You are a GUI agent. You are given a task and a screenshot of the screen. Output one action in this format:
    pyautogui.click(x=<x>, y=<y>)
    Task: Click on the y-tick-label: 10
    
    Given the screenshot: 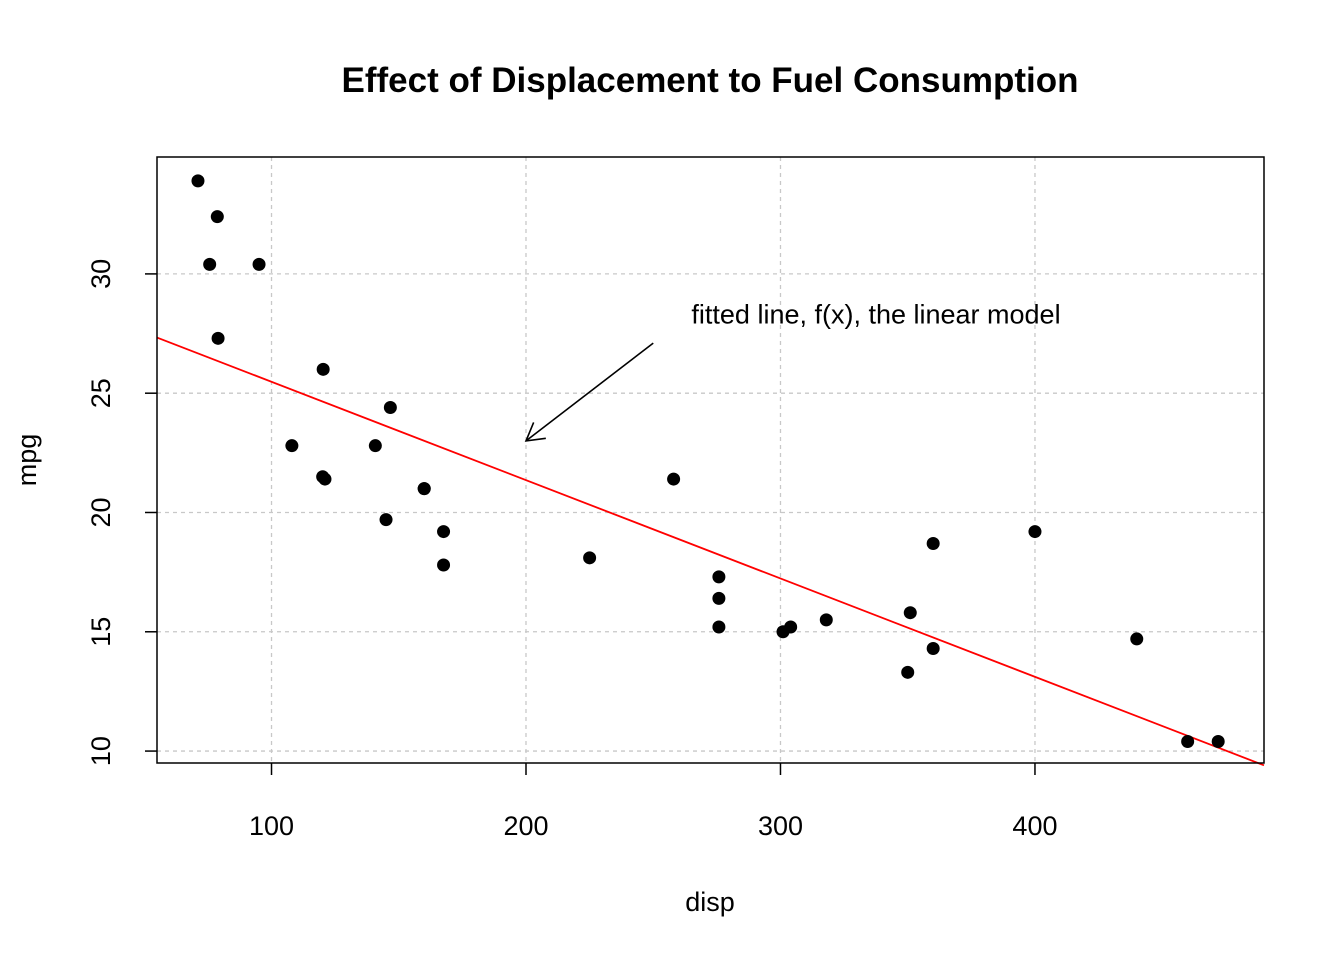 What is the action you would take?
    pyautogui.click(x=101, y=751)
    